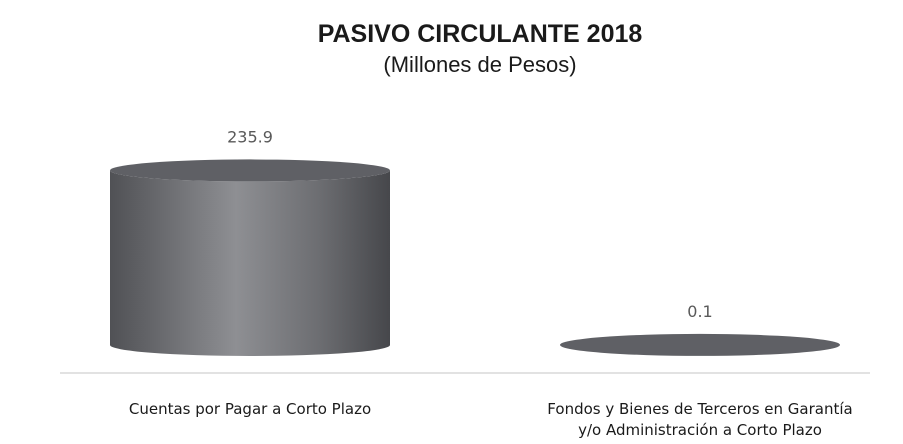  I want to click on chart-subtitle: (Millones de Pesos), so click(479, 64).